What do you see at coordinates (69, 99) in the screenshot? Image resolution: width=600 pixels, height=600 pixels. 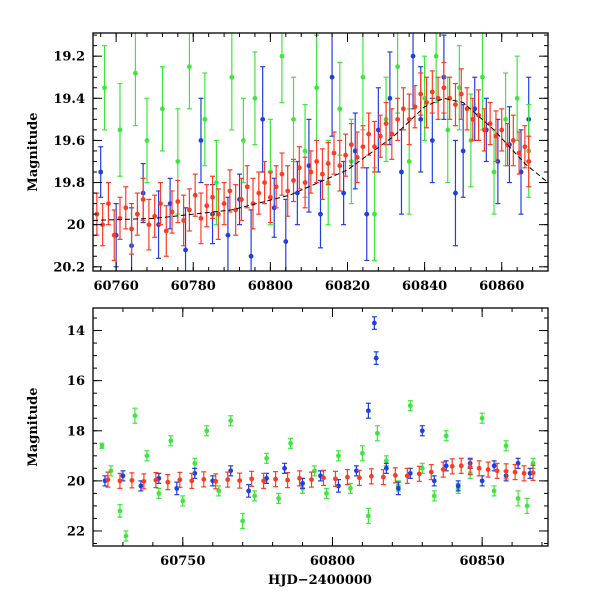 I see `y-tick-label: 19.4` at bounding box center [69, 99].